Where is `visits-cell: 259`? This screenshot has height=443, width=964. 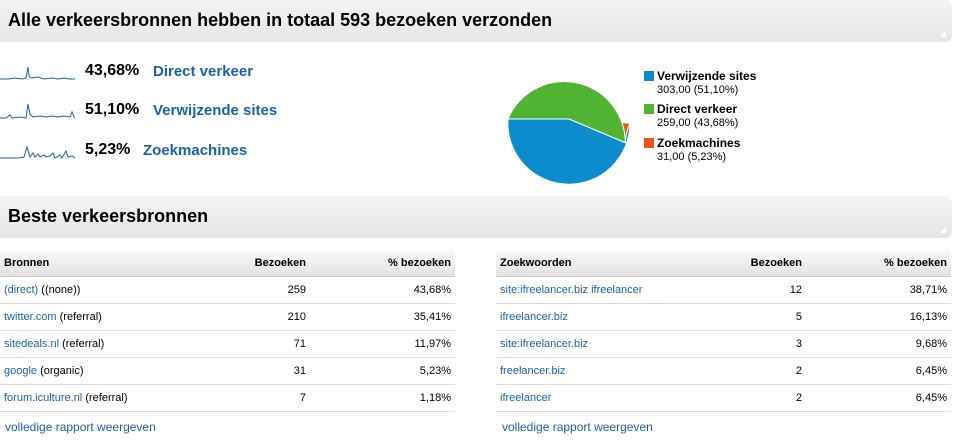 visits-cell: 259 is located at coordinates (270, 290).